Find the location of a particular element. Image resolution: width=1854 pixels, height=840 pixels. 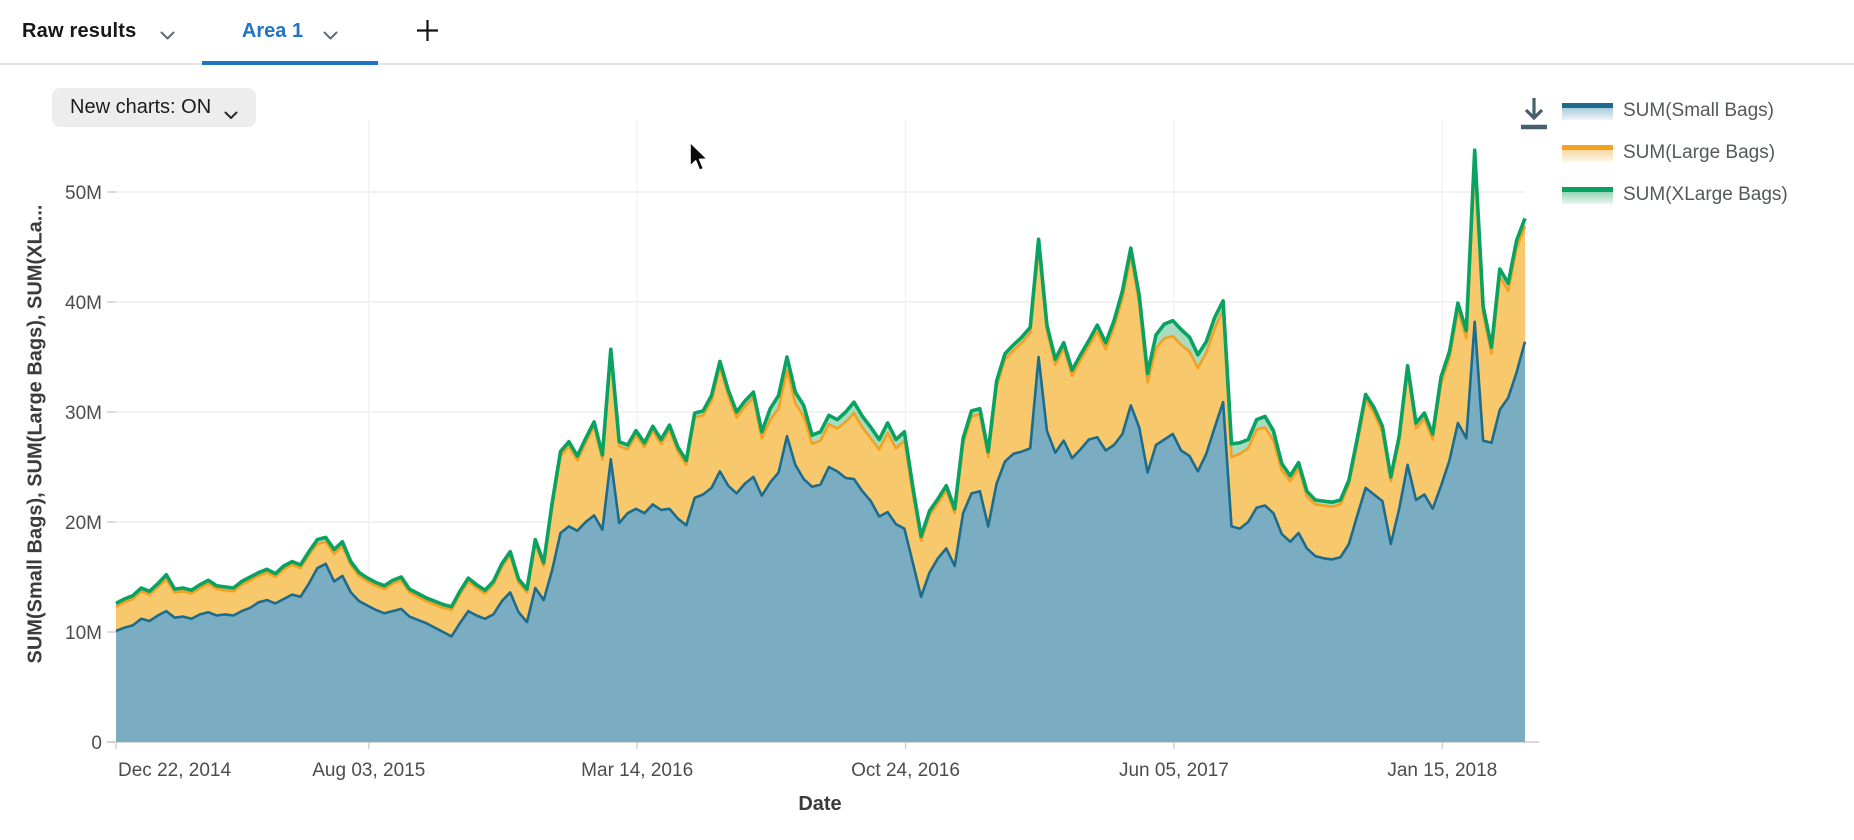

download-button is located at coordinates (1534, 114).